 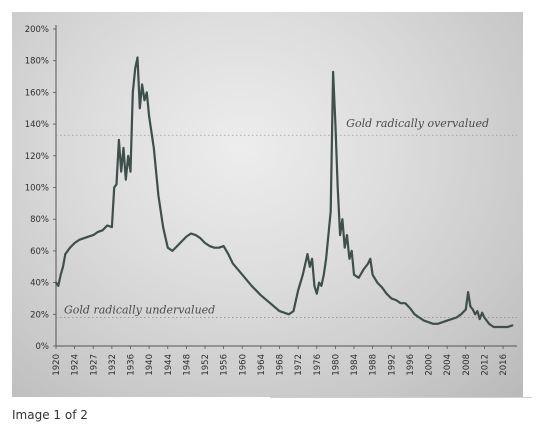 What do you see at coordinates (187, 365) in the screenshot?
I see `x-tick-label: 1948` at bounding box center [187, 365].